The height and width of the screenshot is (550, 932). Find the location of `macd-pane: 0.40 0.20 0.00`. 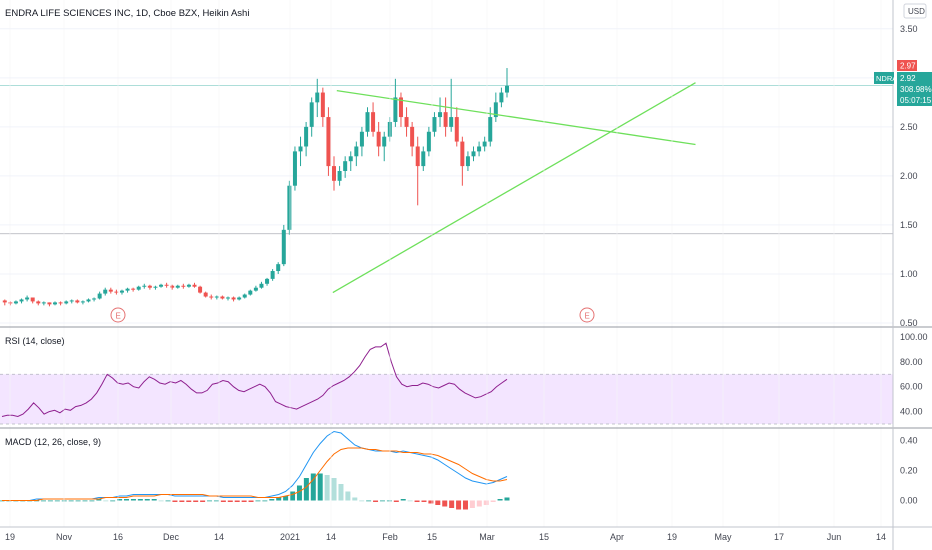

macd-pane: 0.40 0.20 0.00 is located at coordinates (459, 470).